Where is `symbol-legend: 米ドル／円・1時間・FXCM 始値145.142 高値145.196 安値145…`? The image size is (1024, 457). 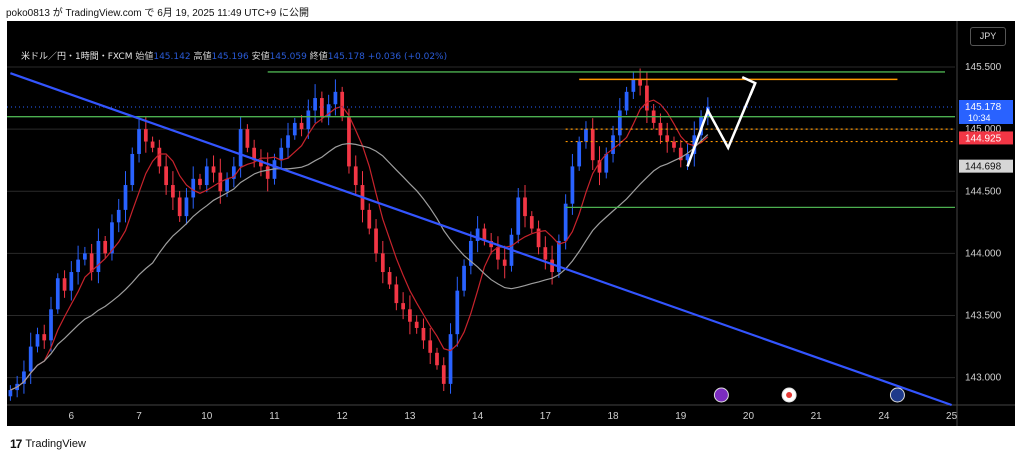
symbol-legend: 米ドル／円・1時間・FXCM 始値145.142 高値145.196 安値145… is located at coordinates (234, 55).